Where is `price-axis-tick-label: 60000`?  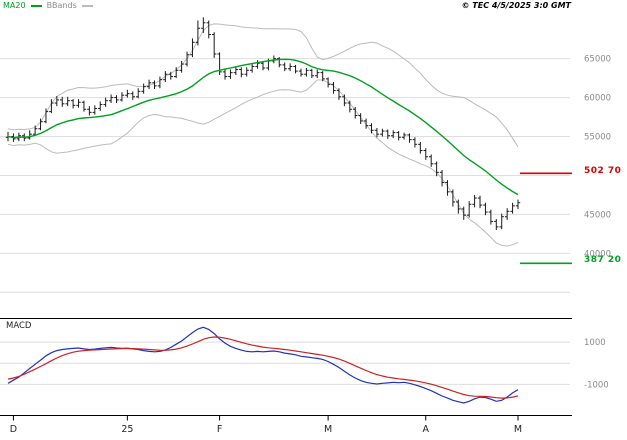 price-axis-tick-label: 60000 is located at coordinates (597, 99).